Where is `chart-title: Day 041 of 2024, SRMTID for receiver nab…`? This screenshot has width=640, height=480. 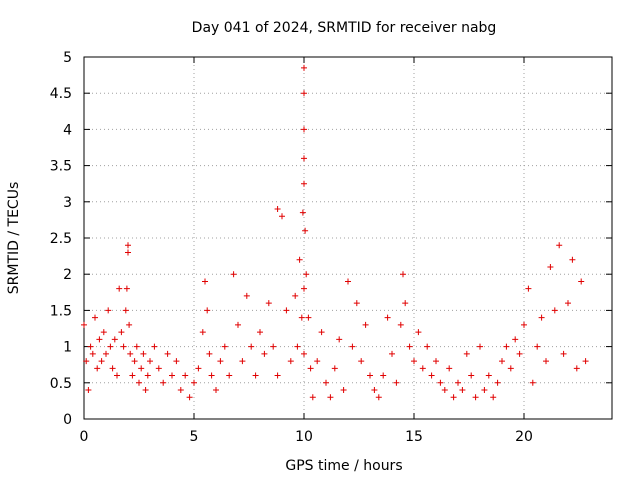 chart-title: Day 041 of 2024, SRMTID for receiver nab… is located at coordinates (344, 28).